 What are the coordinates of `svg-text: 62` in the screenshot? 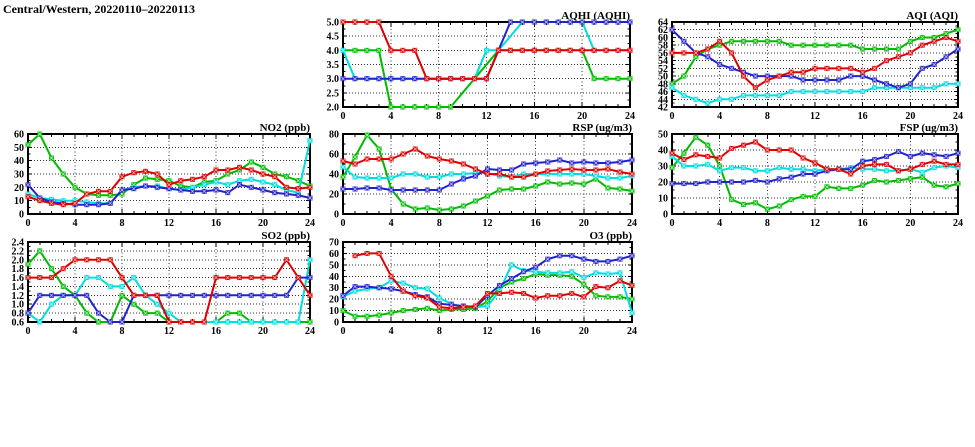 It's located at (663, 30).